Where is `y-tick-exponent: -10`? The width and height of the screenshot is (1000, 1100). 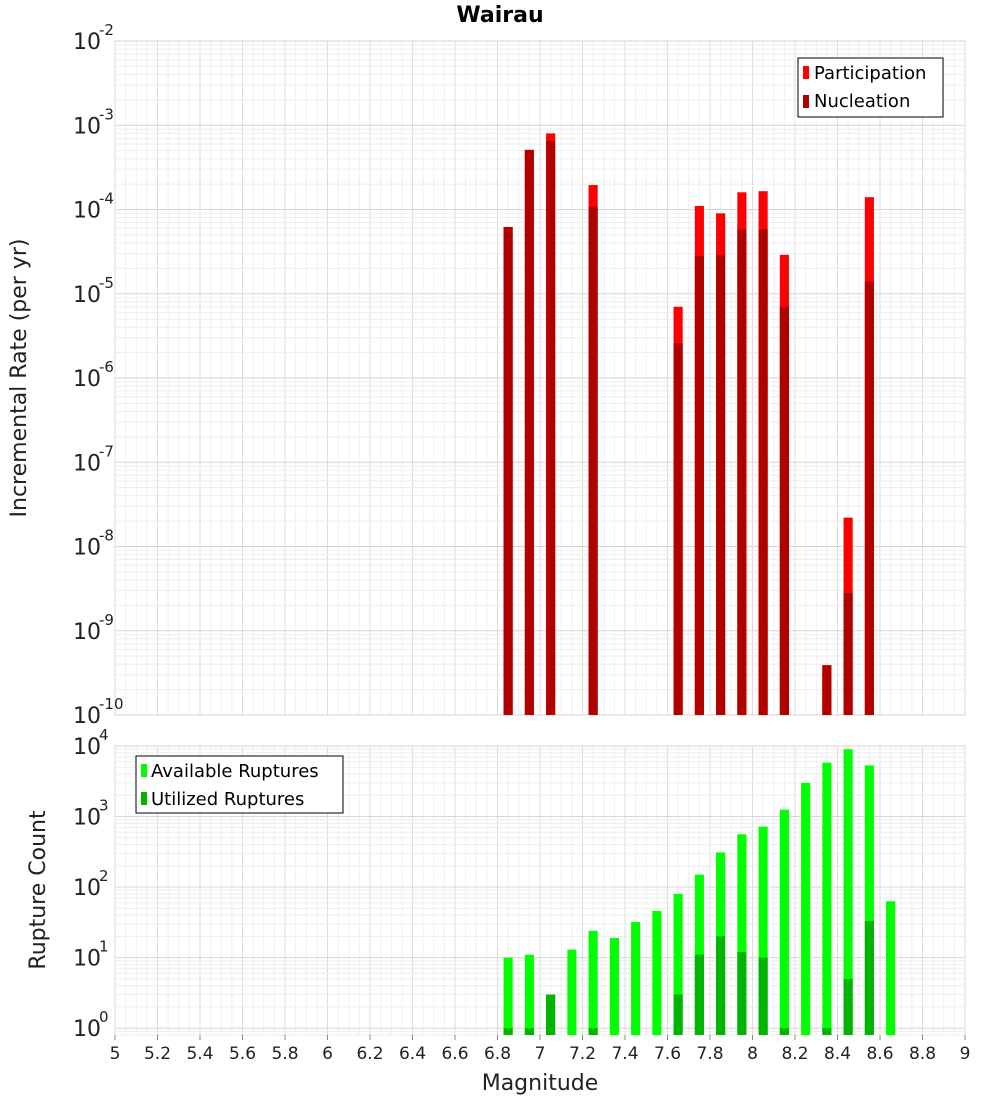 y-tick-exponent: -10 is located at coordinates (111, 704).